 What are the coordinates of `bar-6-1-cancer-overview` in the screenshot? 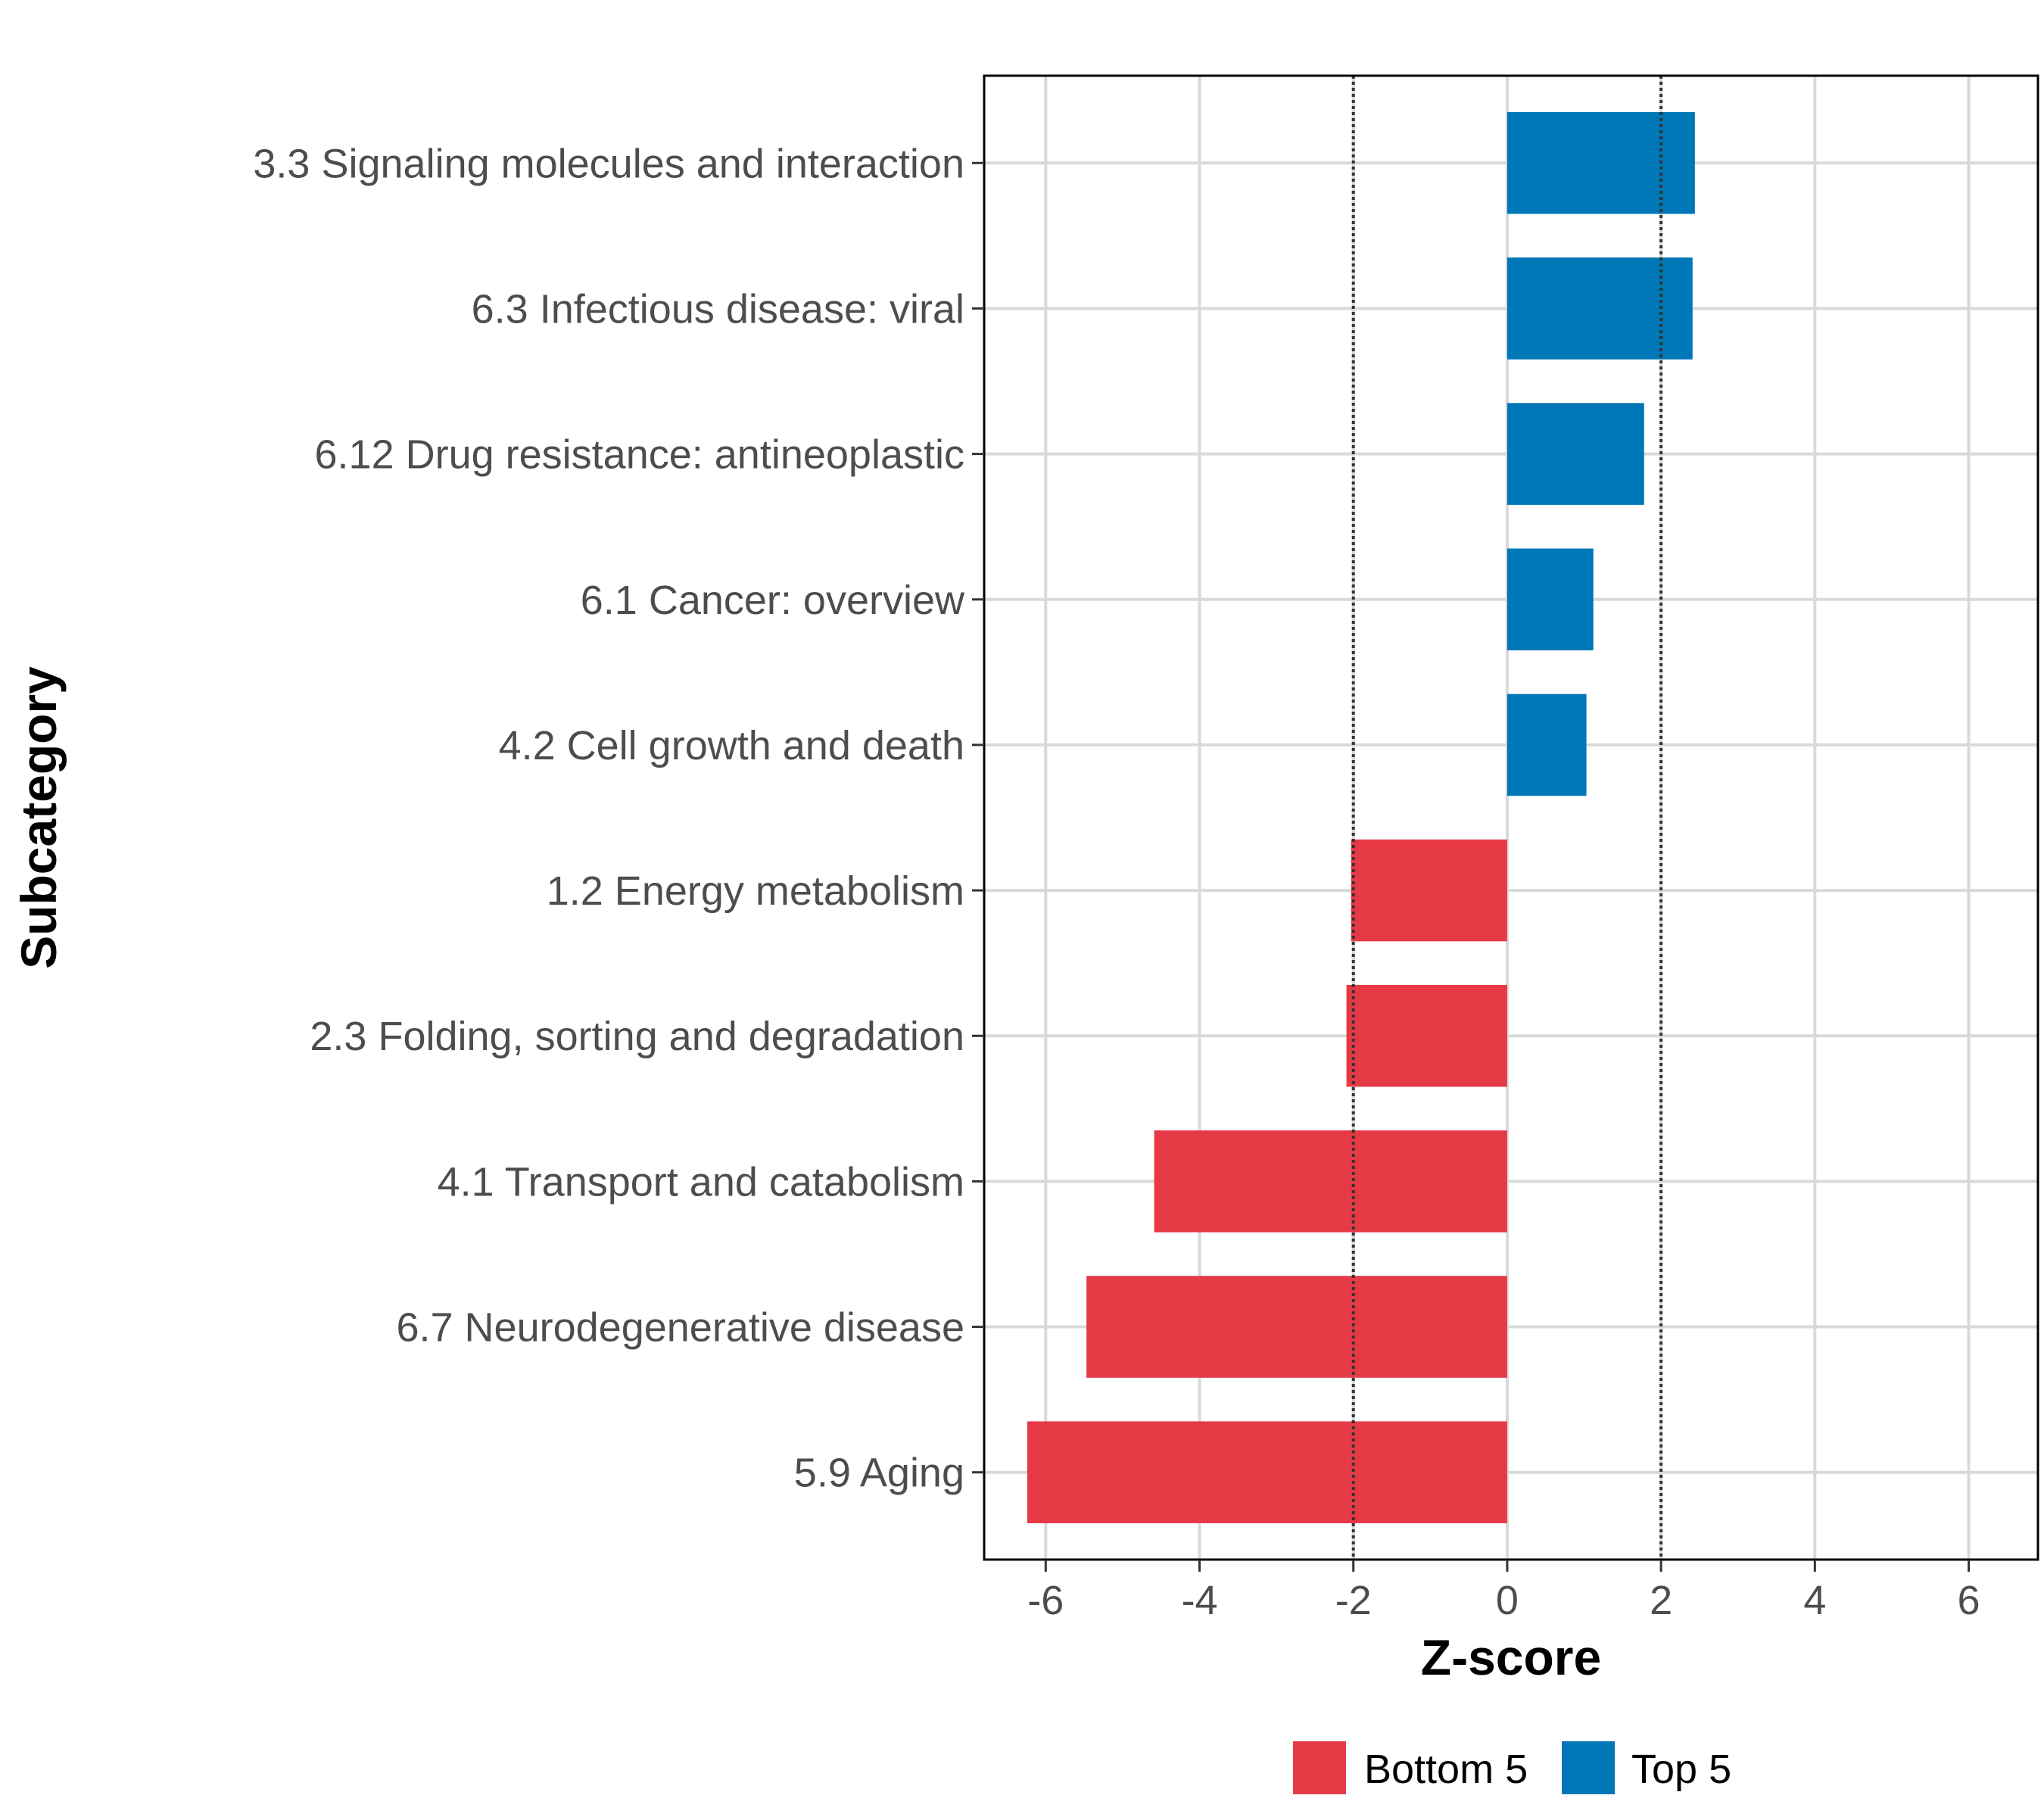 It's located at (1551, 599).